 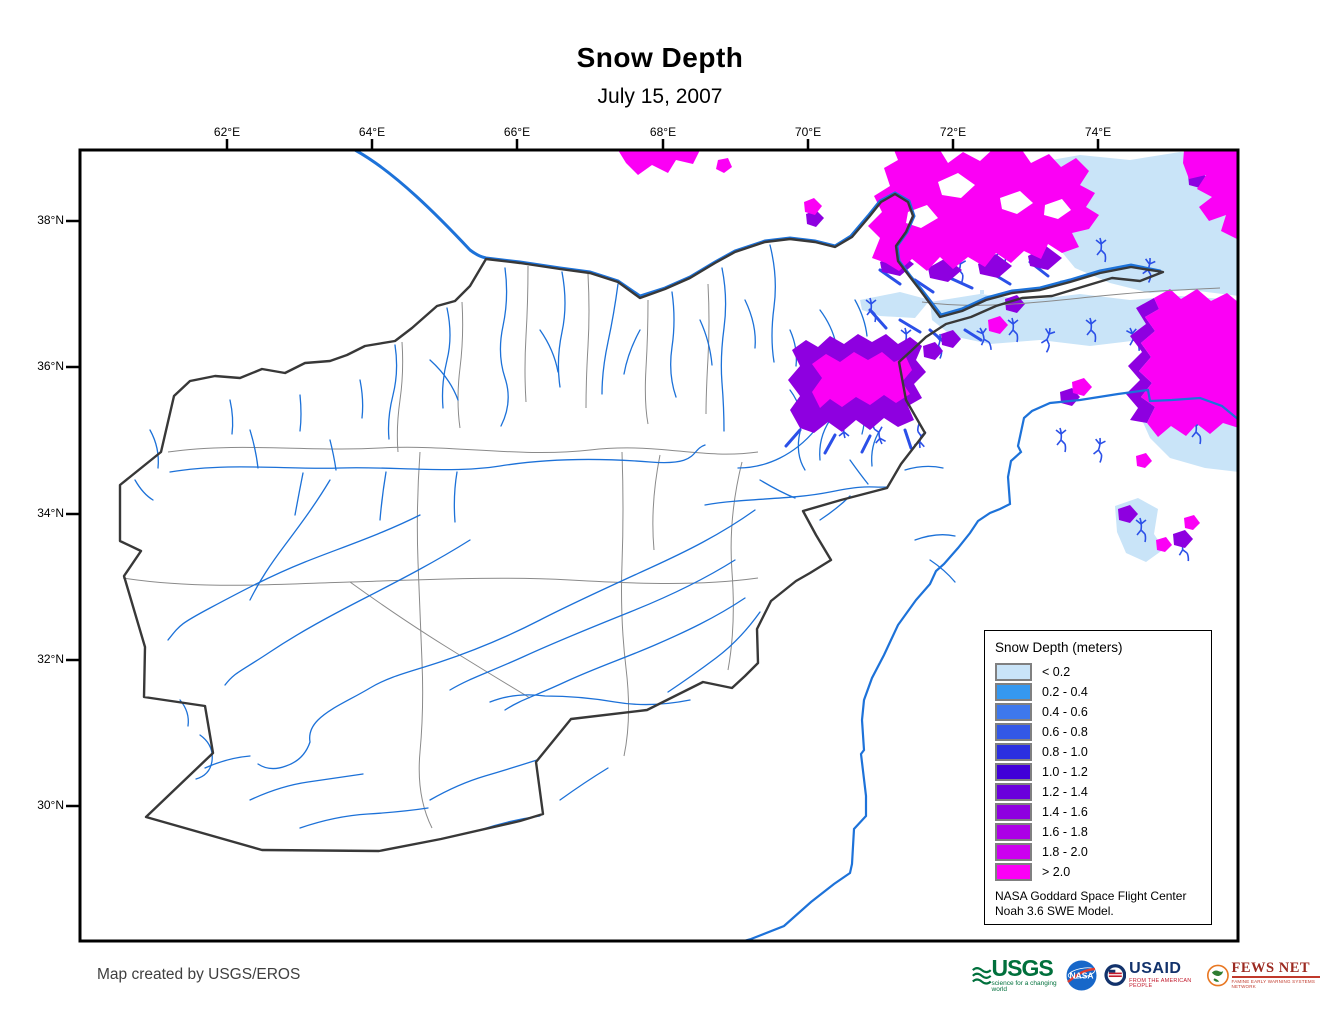 What do you see at coordinates (1155, 968) in the screenshot?
I see `usaid-logo-text: USAID` at bounding box center [1155, 968].